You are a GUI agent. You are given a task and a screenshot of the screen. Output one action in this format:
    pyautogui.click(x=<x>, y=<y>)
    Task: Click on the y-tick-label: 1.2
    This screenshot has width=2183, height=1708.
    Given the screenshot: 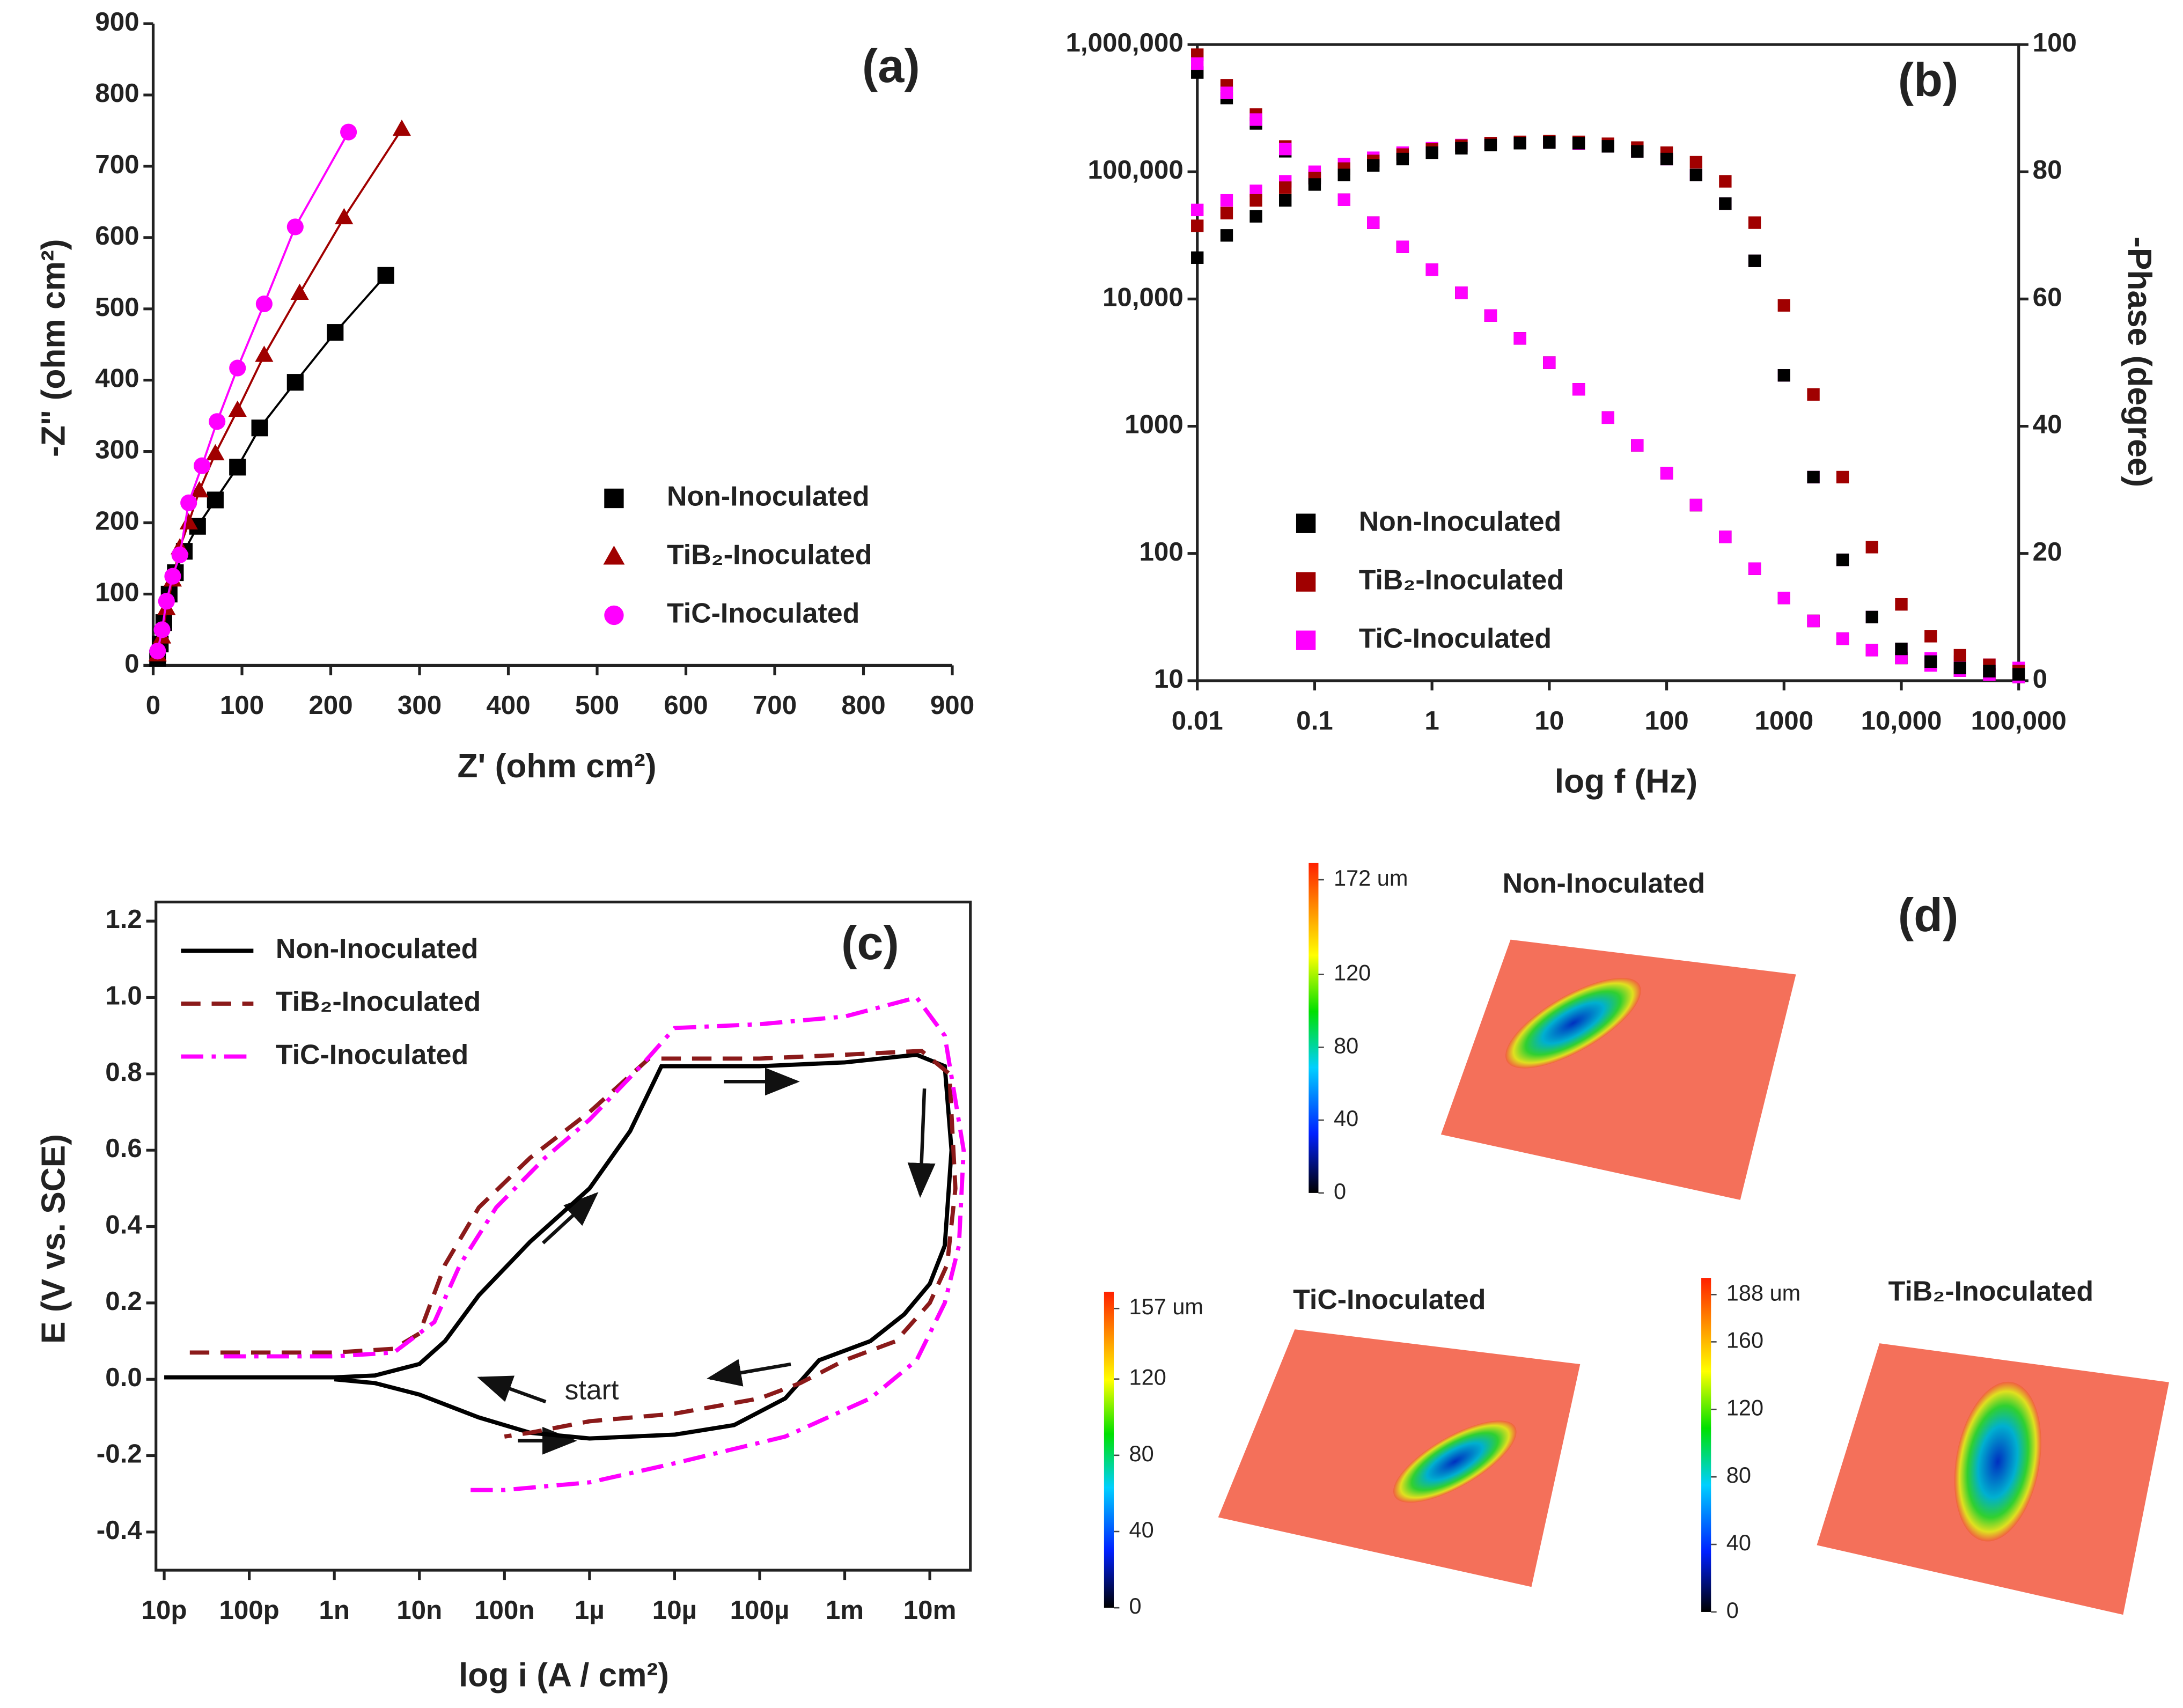 What is the action you would take?
    pyautogui.click(x=124, y=919)
    